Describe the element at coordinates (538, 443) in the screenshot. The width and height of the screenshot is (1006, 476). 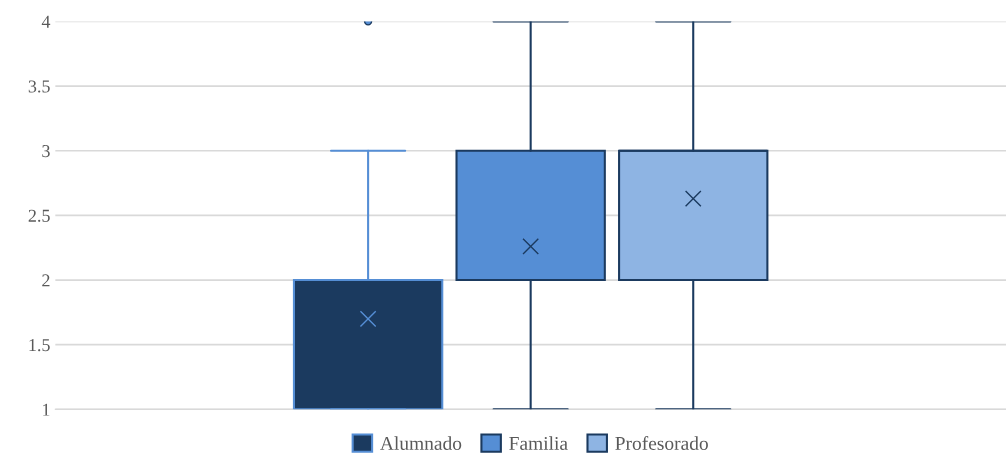
I see `legend-label: Familia` at that location.